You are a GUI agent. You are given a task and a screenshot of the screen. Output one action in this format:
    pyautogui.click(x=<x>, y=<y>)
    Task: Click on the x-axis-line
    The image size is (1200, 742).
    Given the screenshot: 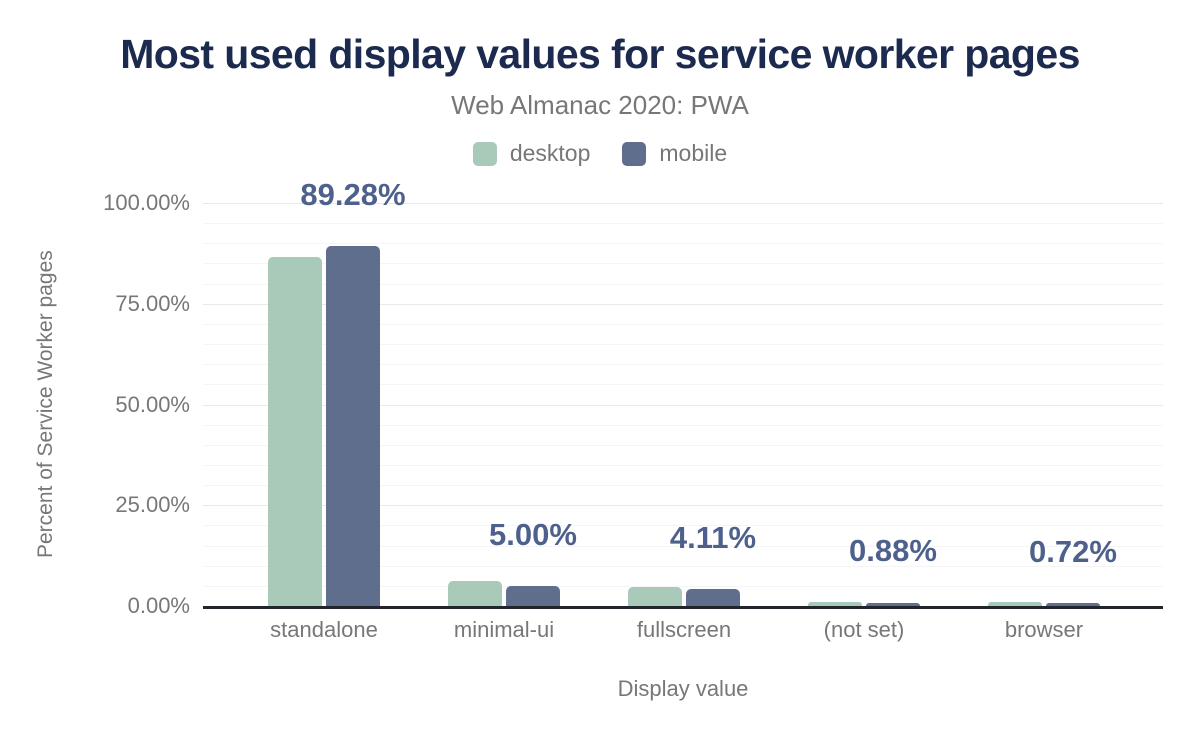 What is the action you would take?
    pyautogui.click(x=683, y=607)
    